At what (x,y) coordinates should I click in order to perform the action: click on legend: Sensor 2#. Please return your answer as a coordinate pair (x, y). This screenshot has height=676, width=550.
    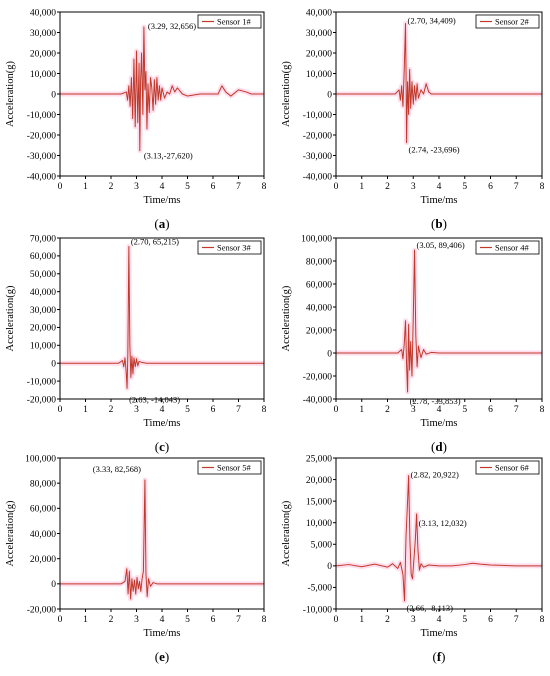
    Looking at the image, I should click on (507, 21).